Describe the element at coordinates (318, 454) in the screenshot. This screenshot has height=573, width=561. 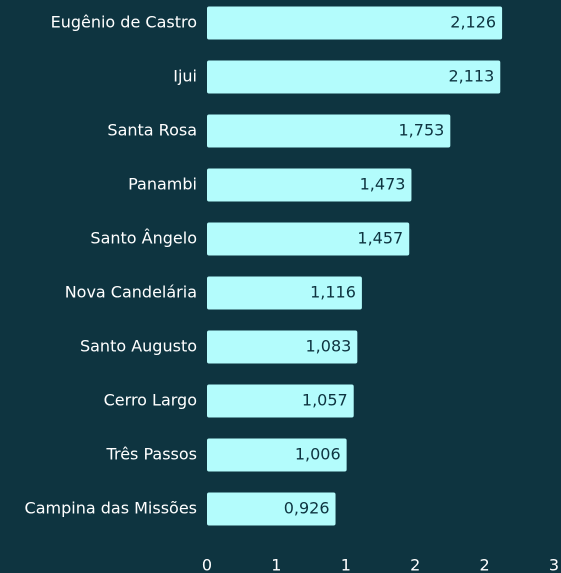
I see `value-label: 1,006` at that location.